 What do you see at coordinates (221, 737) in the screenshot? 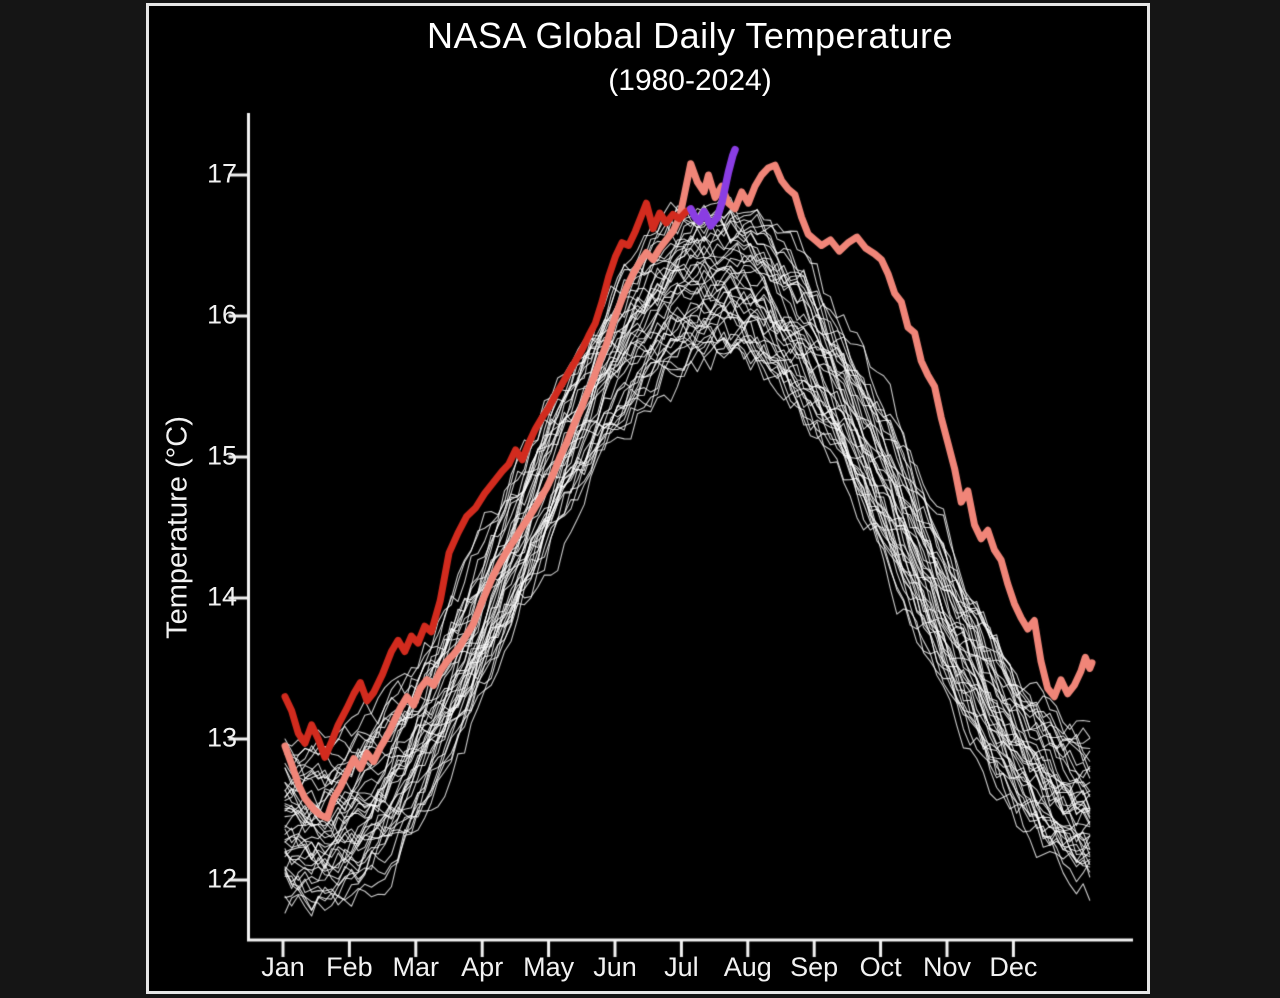
I see `y-tick-label: 13` at bounding box center [221, 737].